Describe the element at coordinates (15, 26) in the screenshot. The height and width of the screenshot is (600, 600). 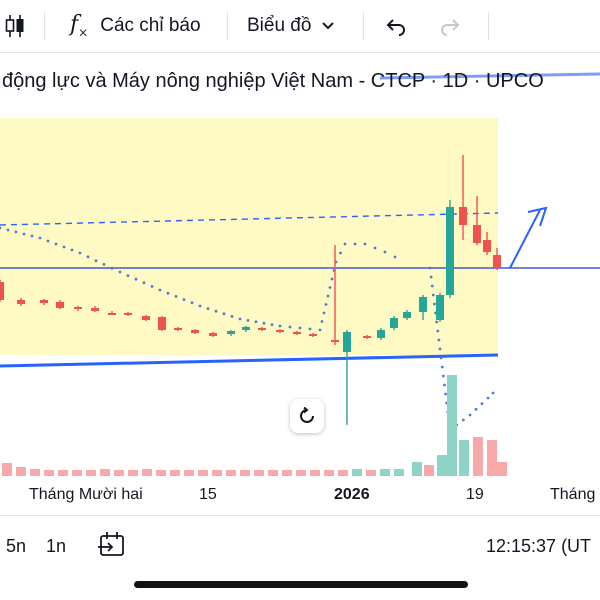
I see `candles-icon` at that location.